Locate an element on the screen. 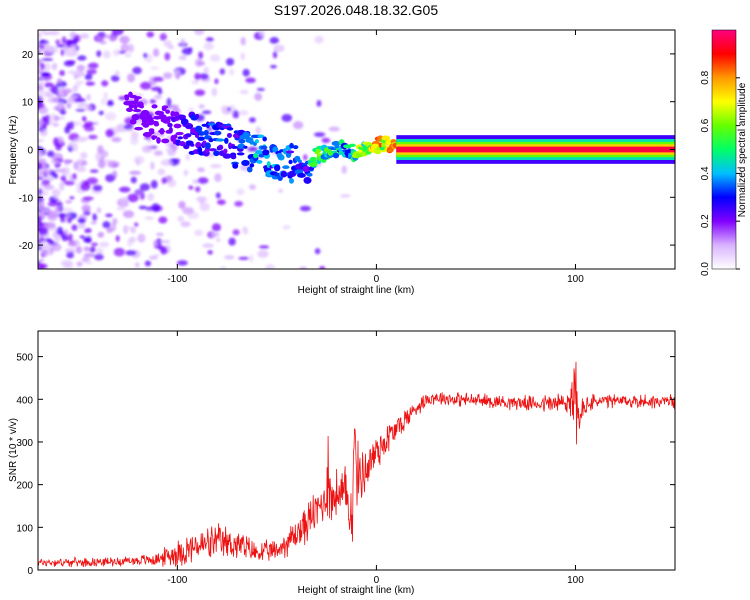  y-tick-label: 0 is located at coordinates (30, 571).